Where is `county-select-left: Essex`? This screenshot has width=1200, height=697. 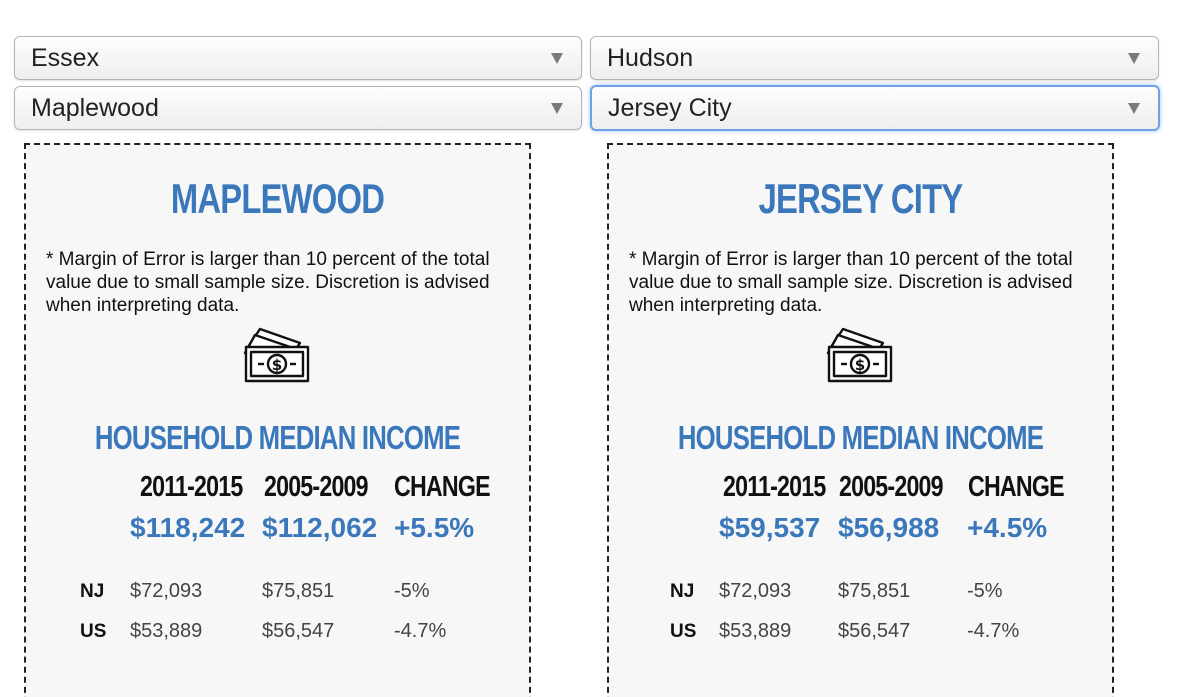 county-select-left: Essex is located at coordinates (298, 58).